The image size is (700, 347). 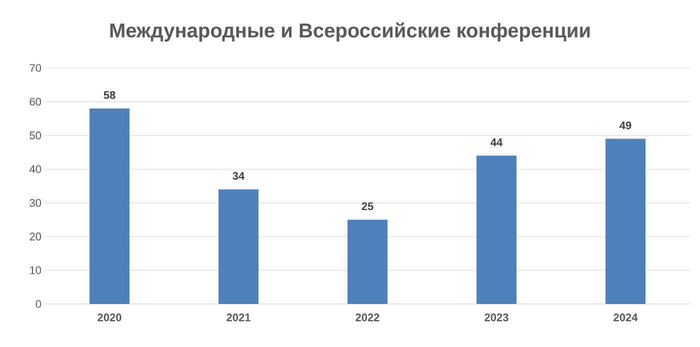 What do you see at coordinates (36, 270) in the screenshot?
I see `y-tick-label: 10` at bounding box center [36, 270].